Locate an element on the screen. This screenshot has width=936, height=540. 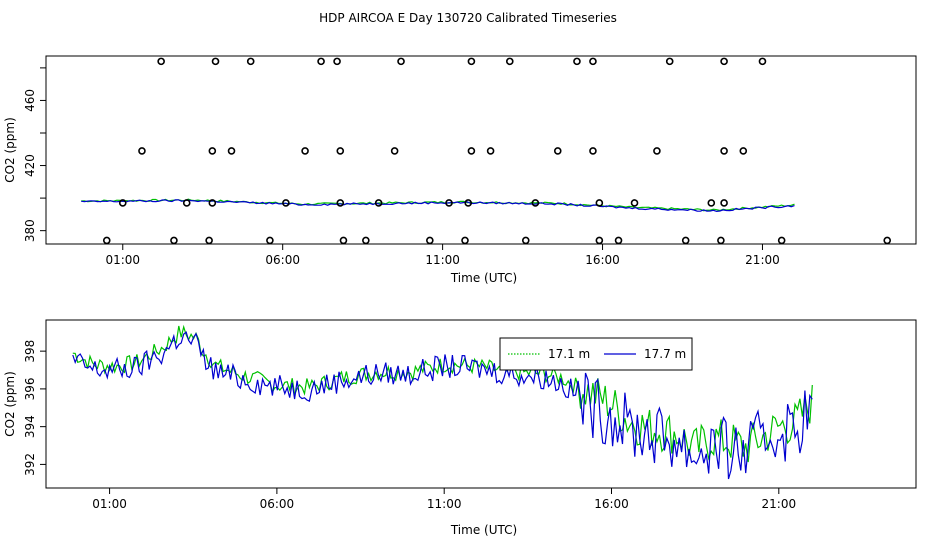
legend-label-17-1m: 17.1 m is located at coordinates (569, 354).